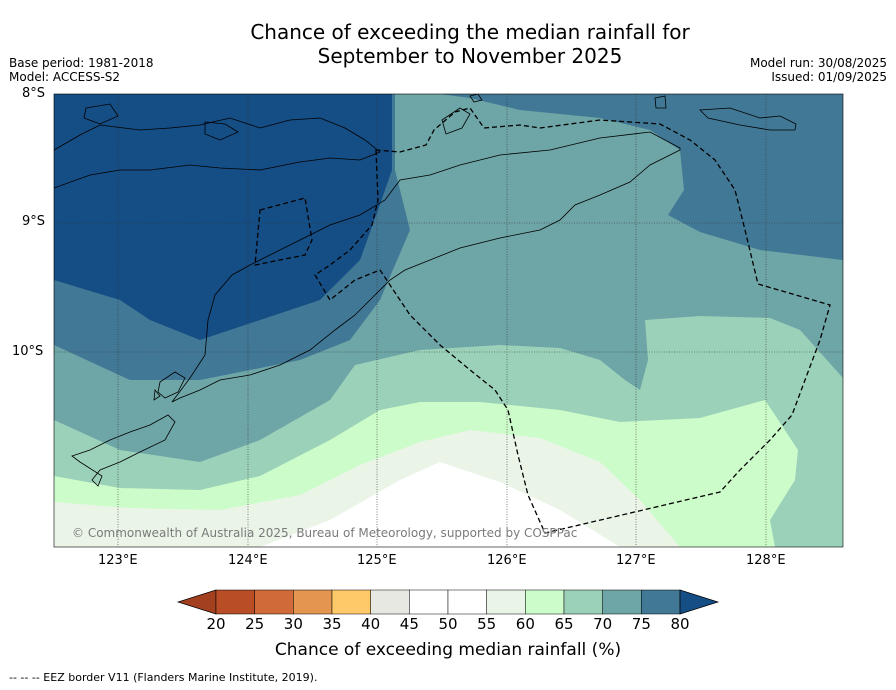 This screenshot has height=690, width=896. I want to click on lon-label-125e: 125°E, so click(377, 560).